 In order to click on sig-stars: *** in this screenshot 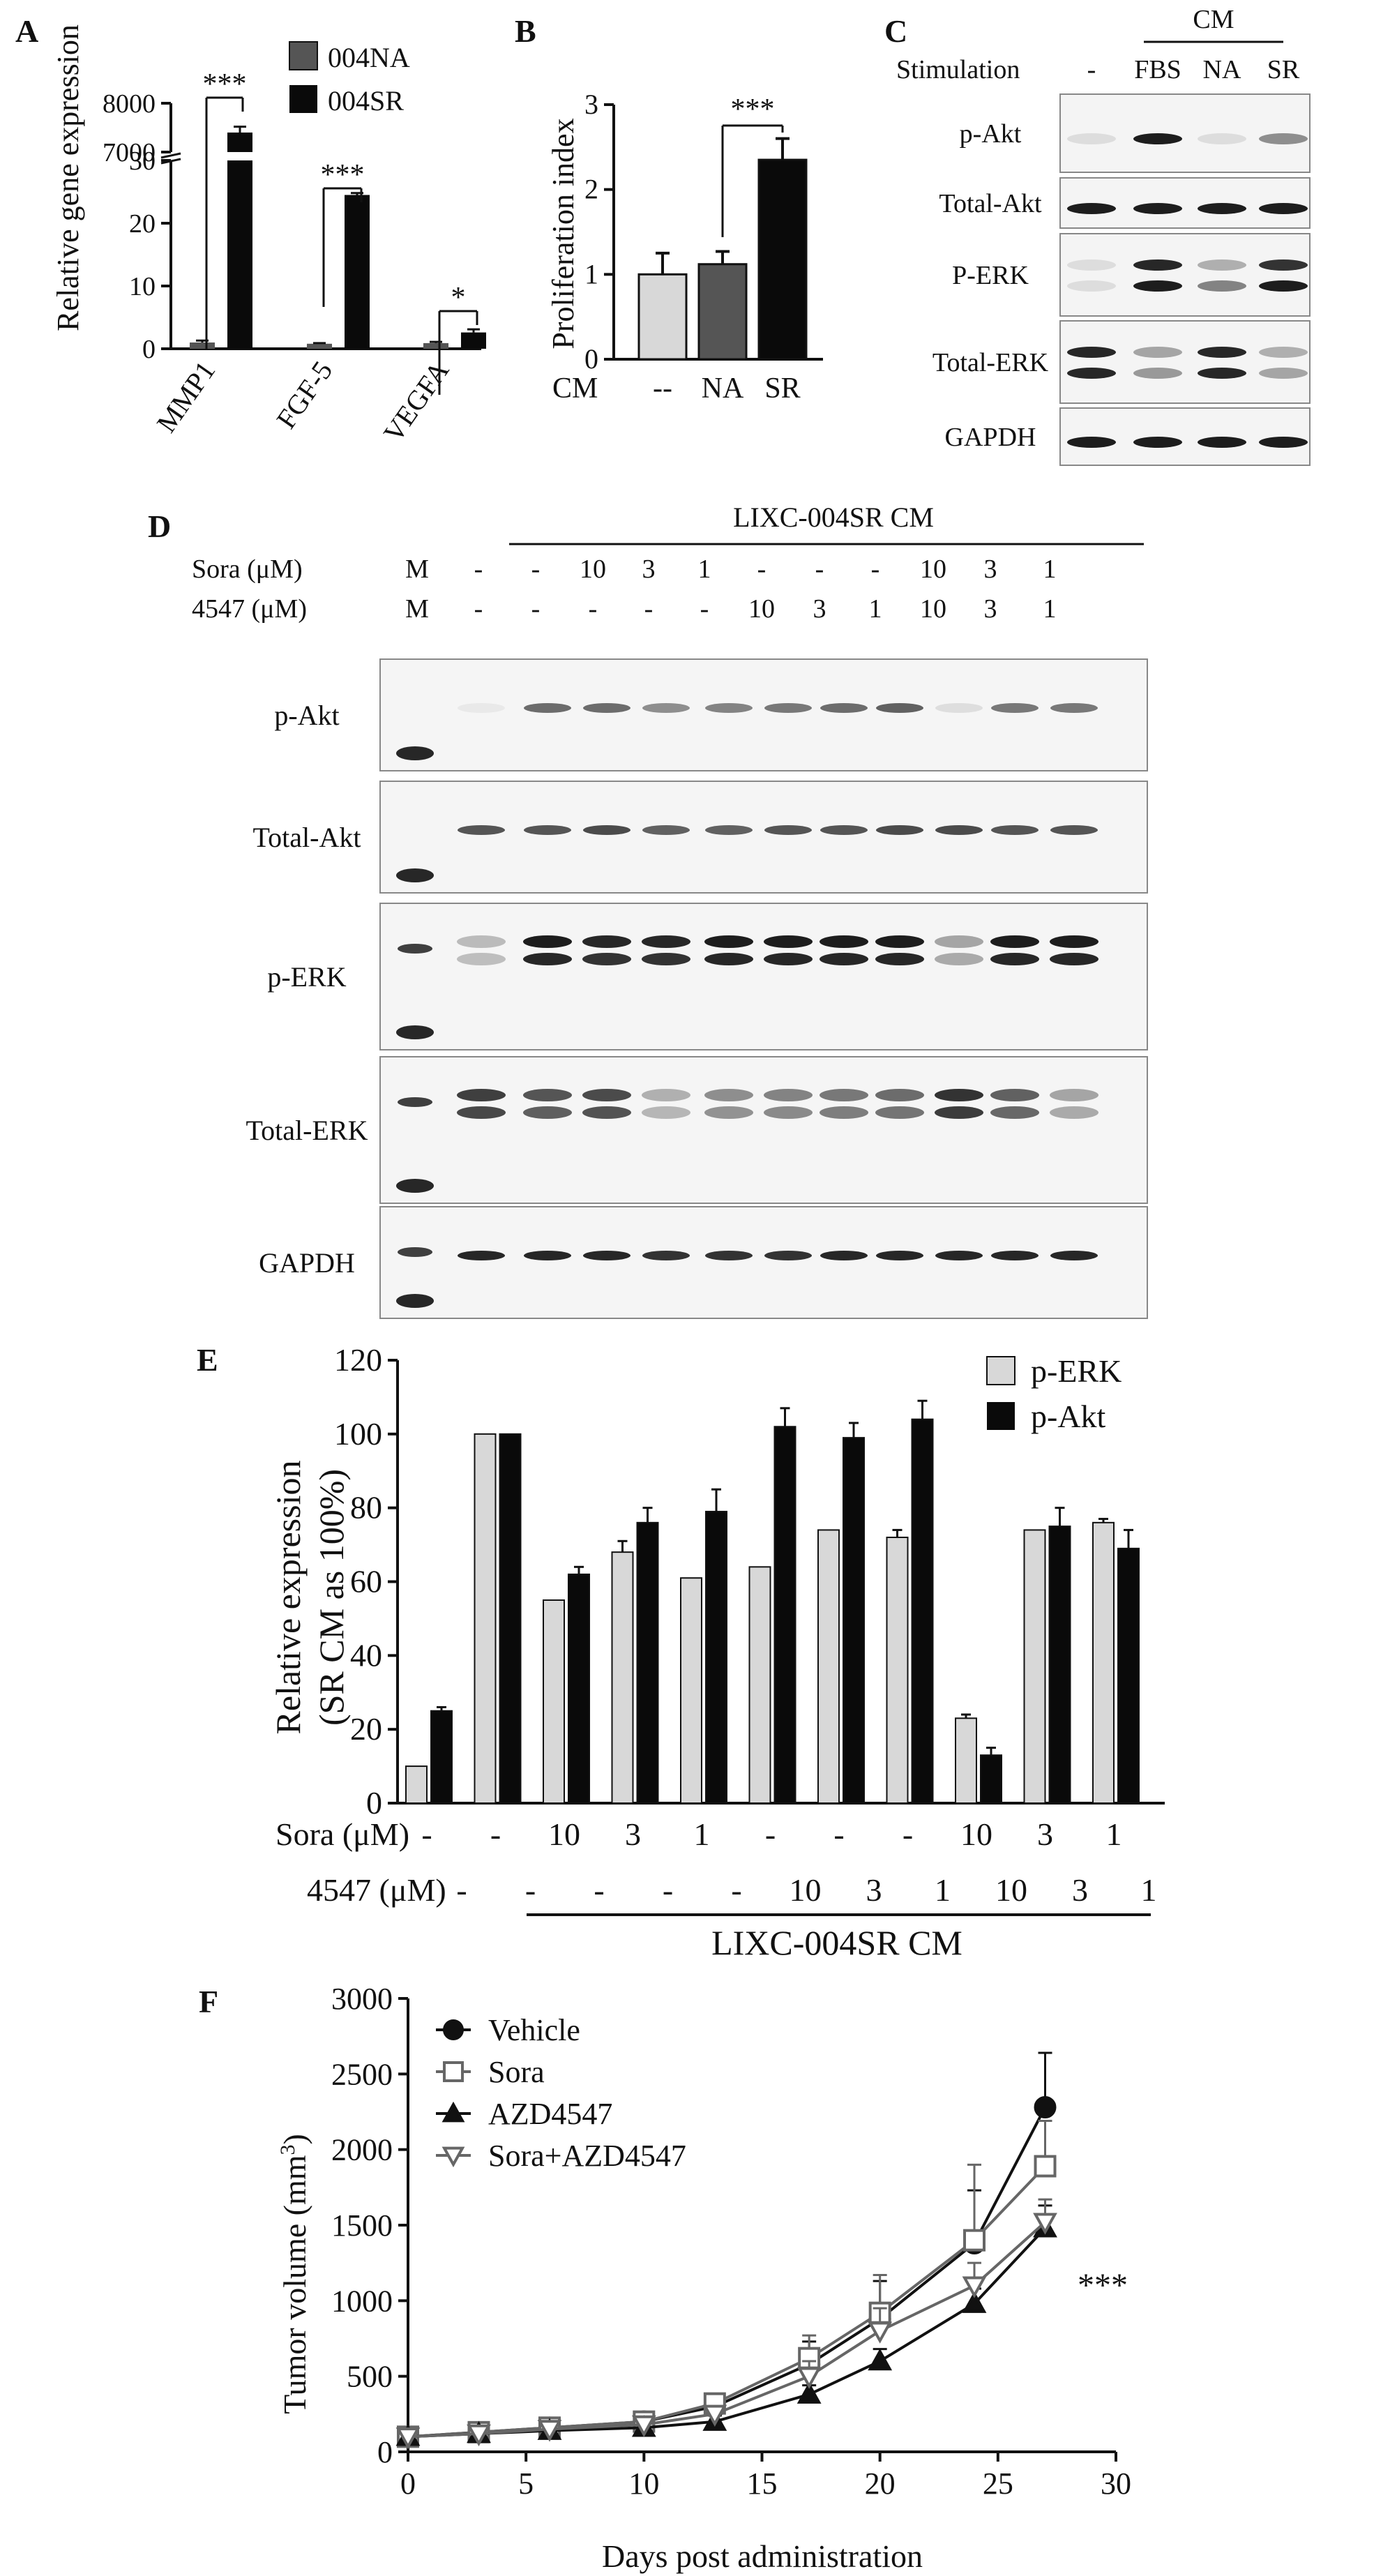, I will do `click(753, 109)`.